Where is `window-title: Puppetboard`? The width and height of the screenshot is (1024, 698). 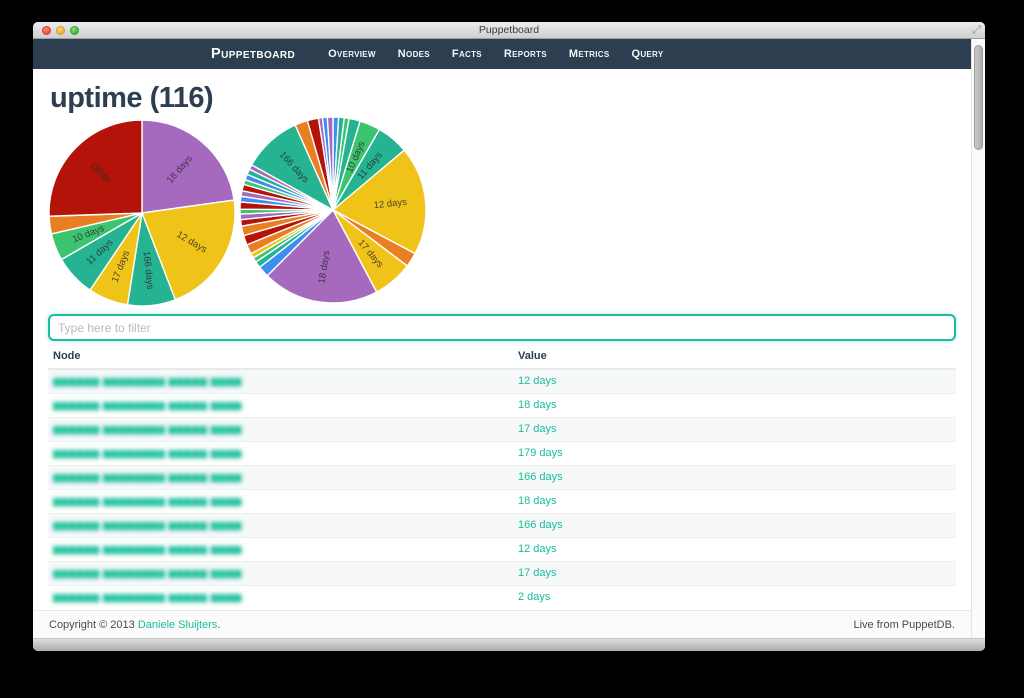 window-title: Puppetboard is located at coordinates (509, 30).